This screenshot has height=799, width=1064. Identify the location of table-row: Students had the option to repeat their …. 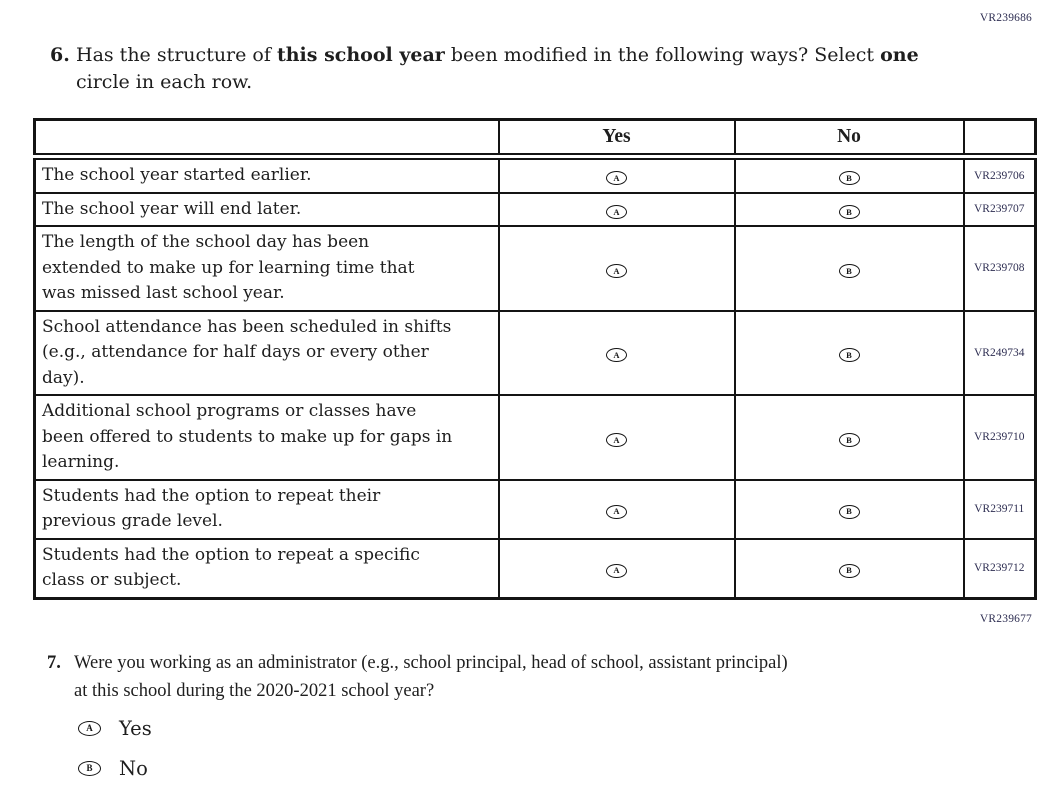
(535, 509).